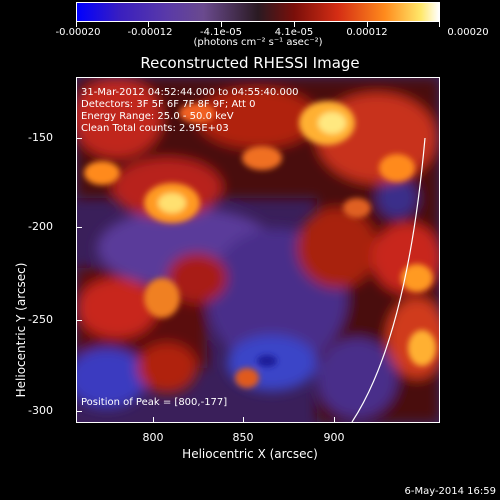 This screenshot has width=500, height=500. What do you see at coordinates (258, 12) in the screenshot?
I see `colorbar` at bounding box center [258, 12].